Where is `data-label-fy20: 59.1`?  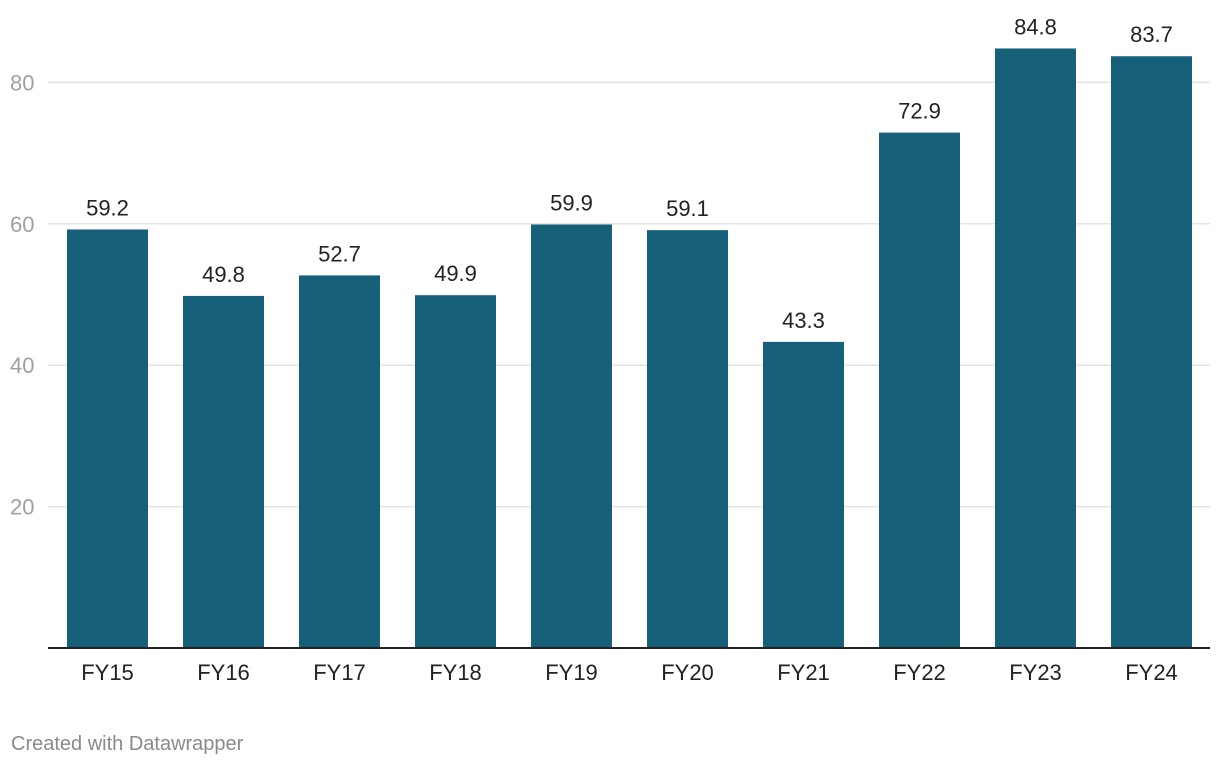
data-label-fy20: 59.1 is located at coordinates (687, 208).